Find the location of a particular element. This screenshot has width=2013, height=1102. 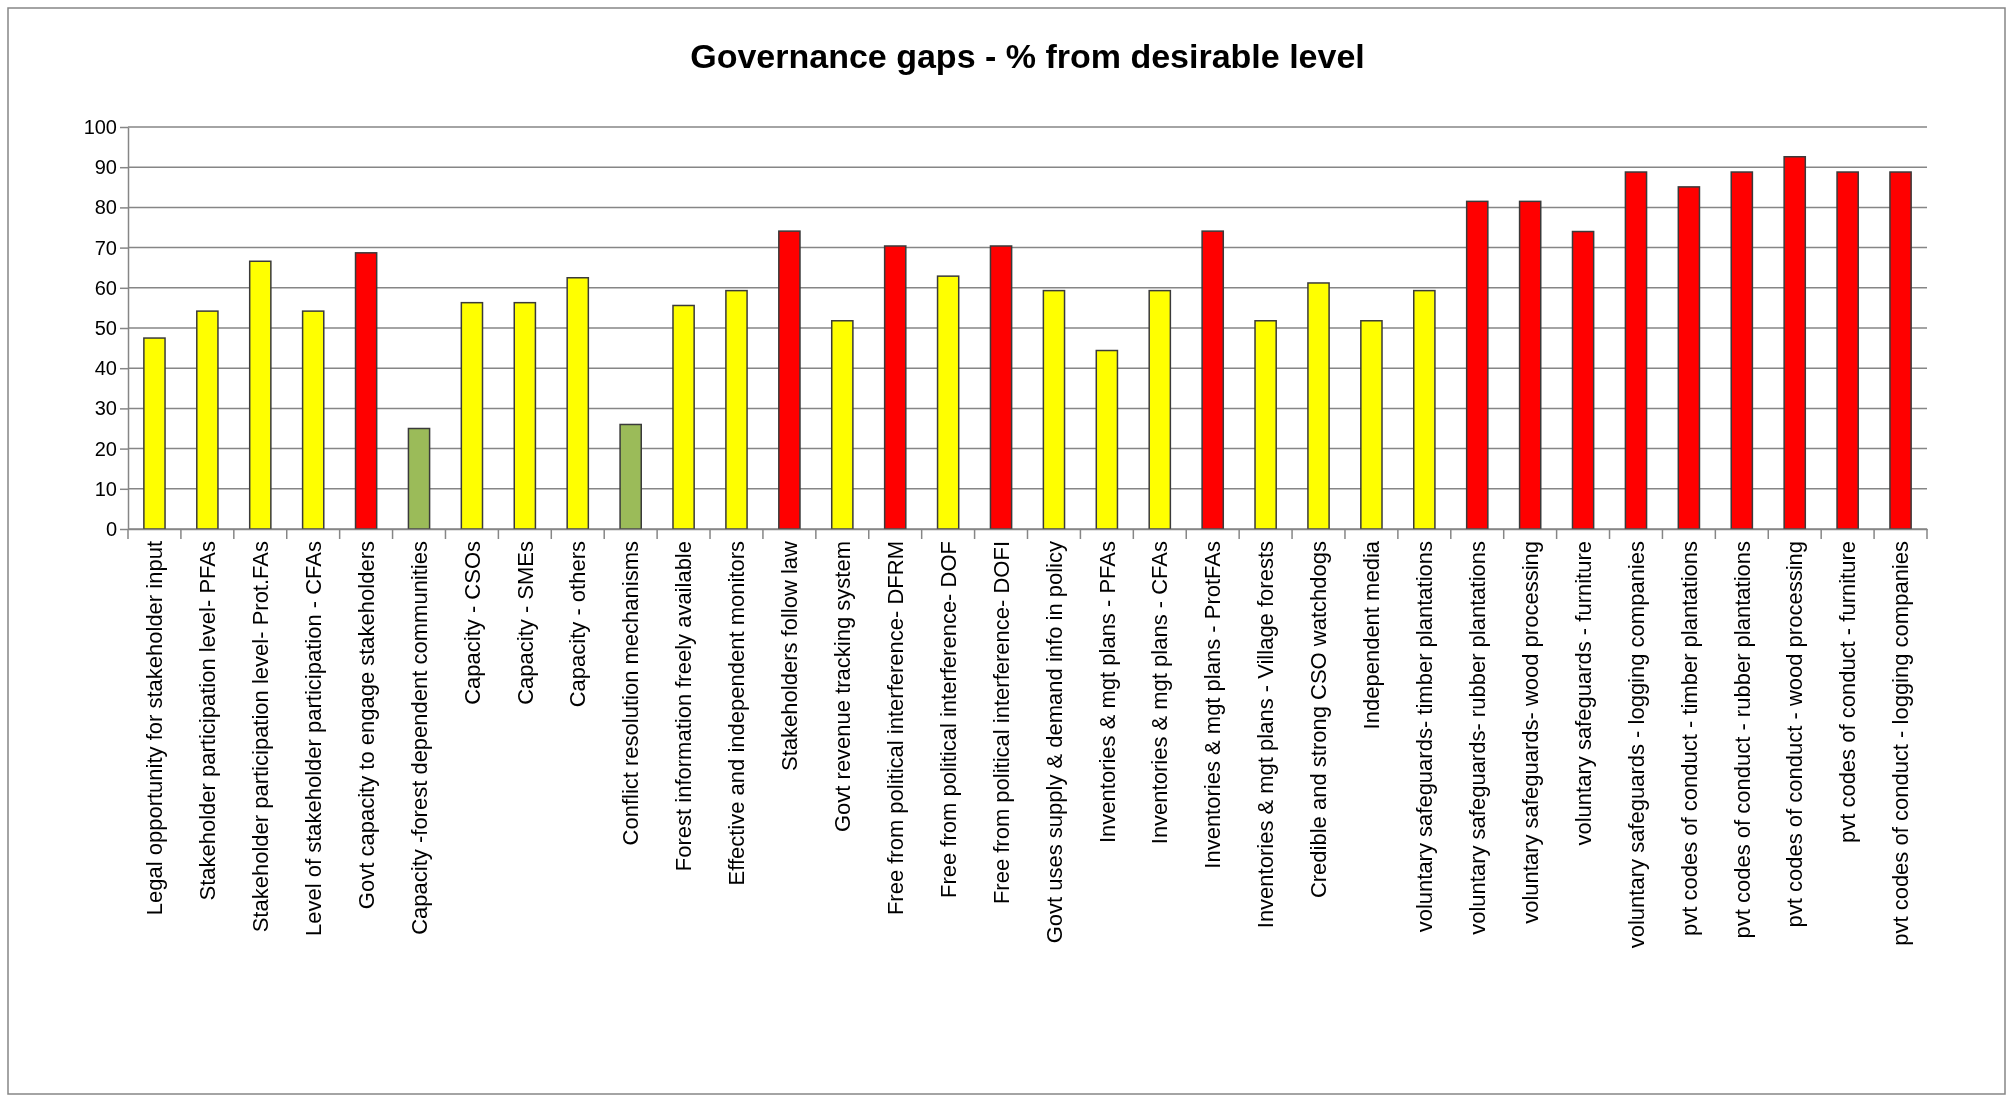

x-tick-label: Legal opportunity for stakeholder input is located at coordinates (155, 728).